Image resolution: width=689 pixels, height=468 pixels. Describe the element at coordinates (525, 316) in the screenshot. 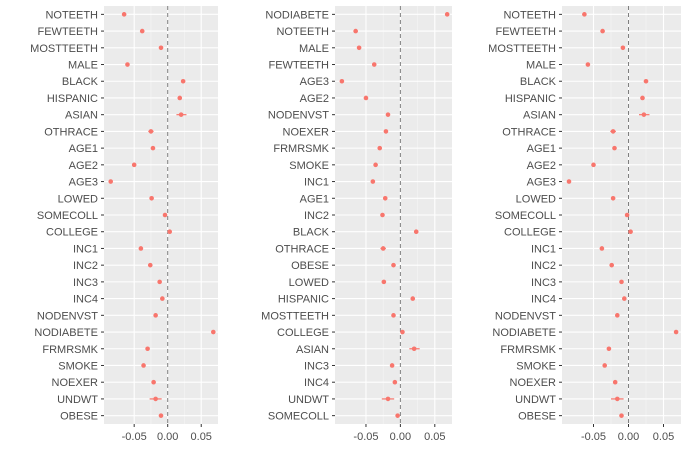

I see `y-tick-label: NODENVST` at that location.